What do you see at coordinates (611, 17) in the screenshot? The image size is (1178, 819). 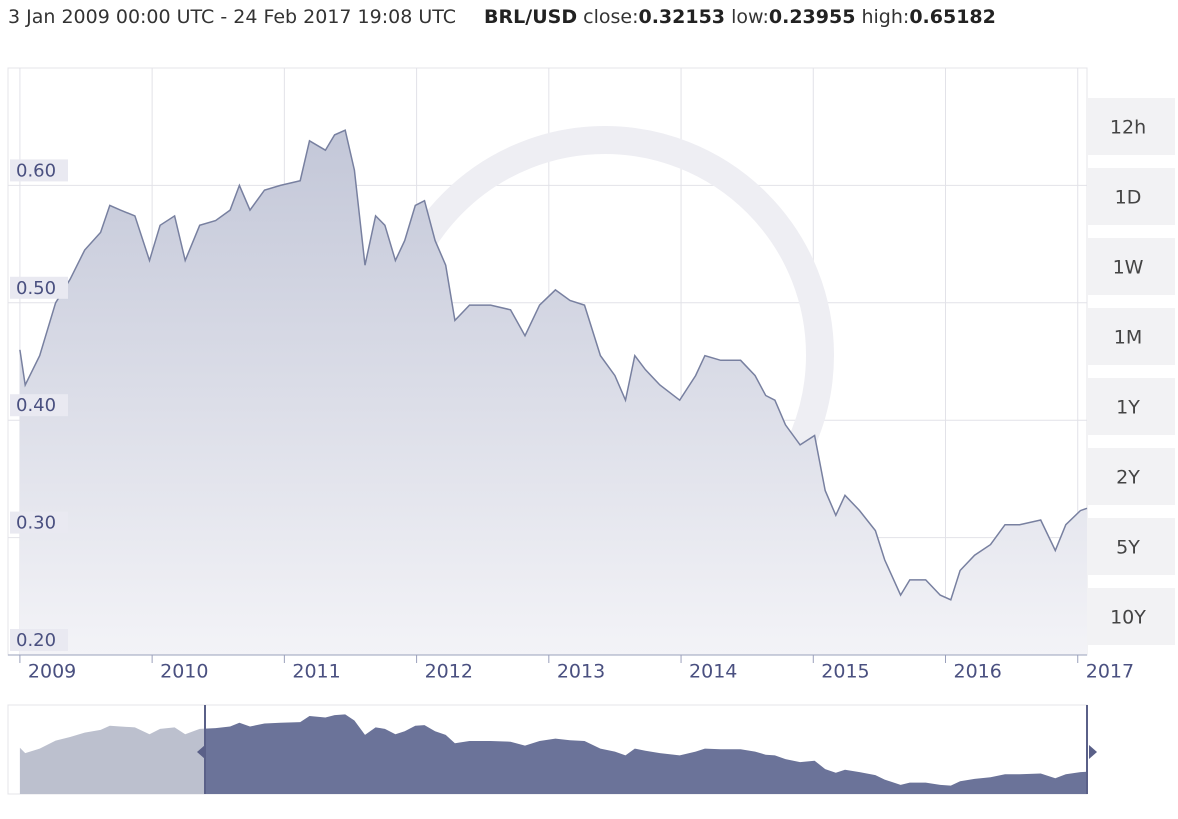 I see `close-label: close:` at bounding box center [611, 17].